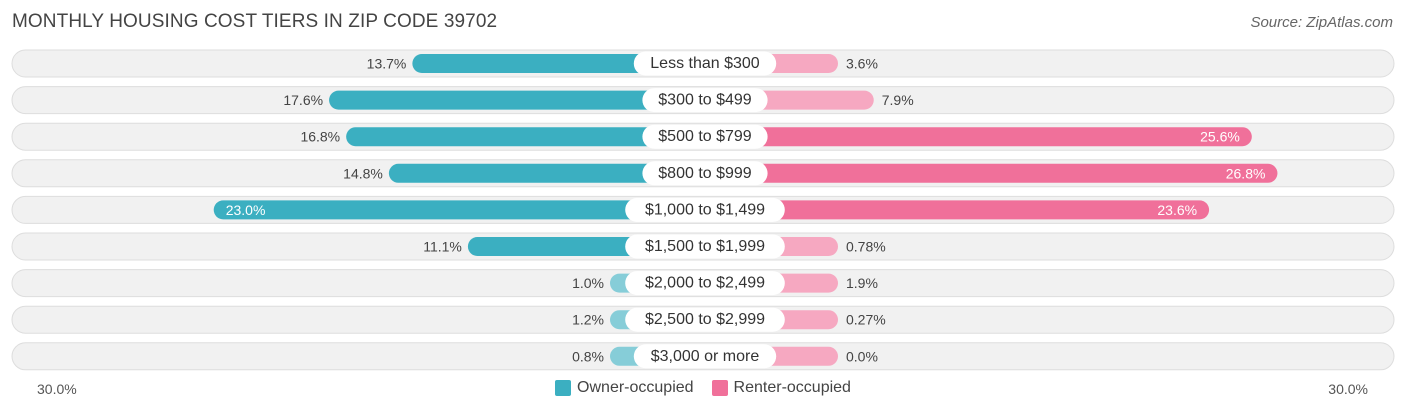  Describe the element at coordinates (898, 100) in the screenshot. I see `renter-value-label: 7.9%` at that location.